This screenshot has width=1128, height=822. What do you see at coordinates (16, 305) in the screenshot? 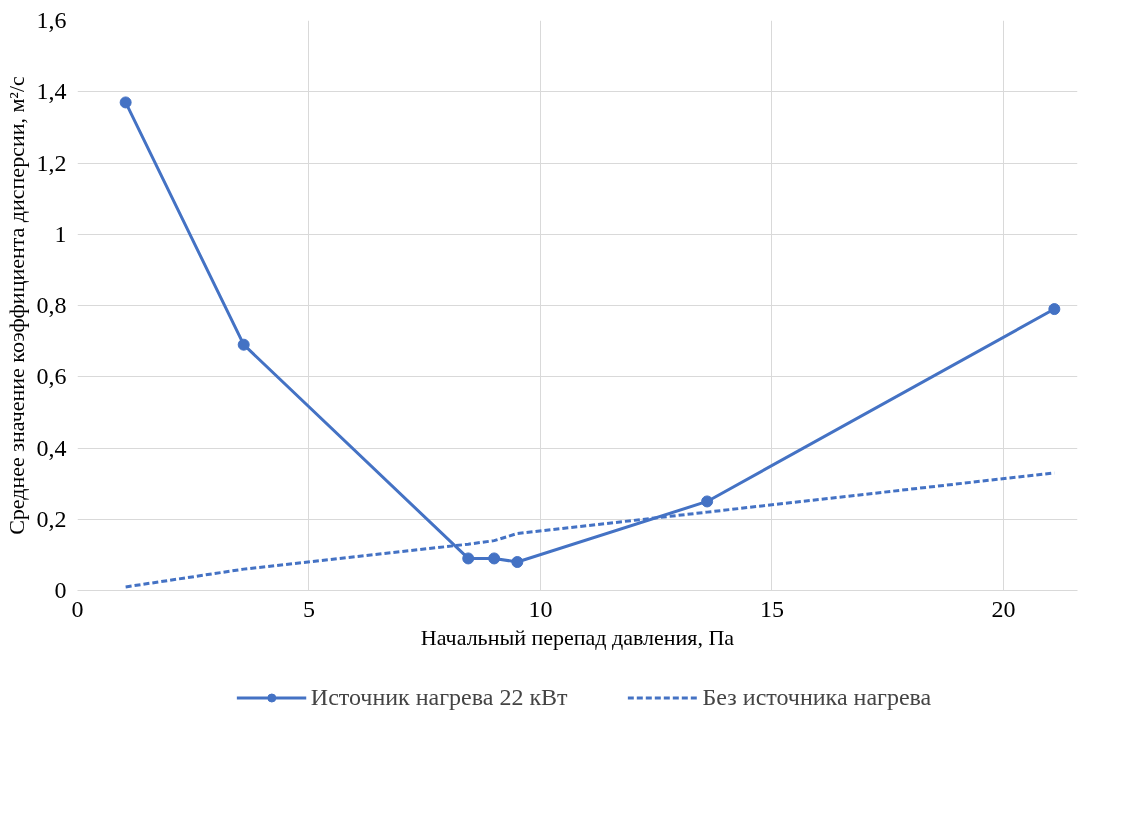
I see `y-axis-title: Среднее значение коэффициента дисперсии, м²/с` at bounding box center [16, 305].